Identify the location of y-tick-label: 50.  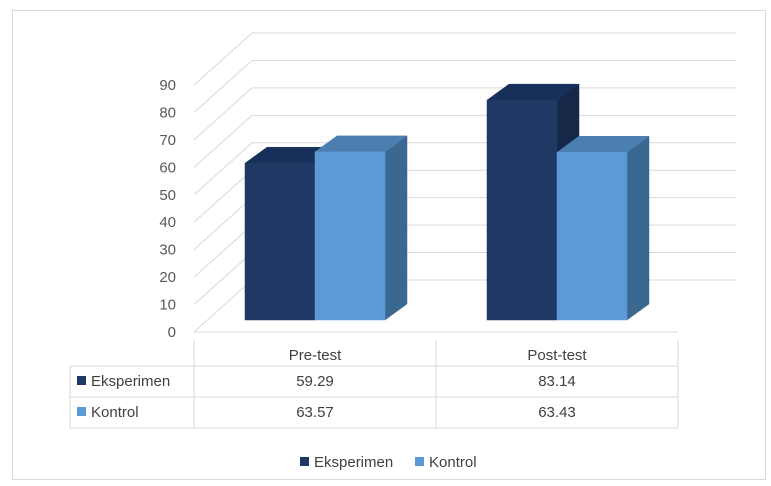
(167, 195).